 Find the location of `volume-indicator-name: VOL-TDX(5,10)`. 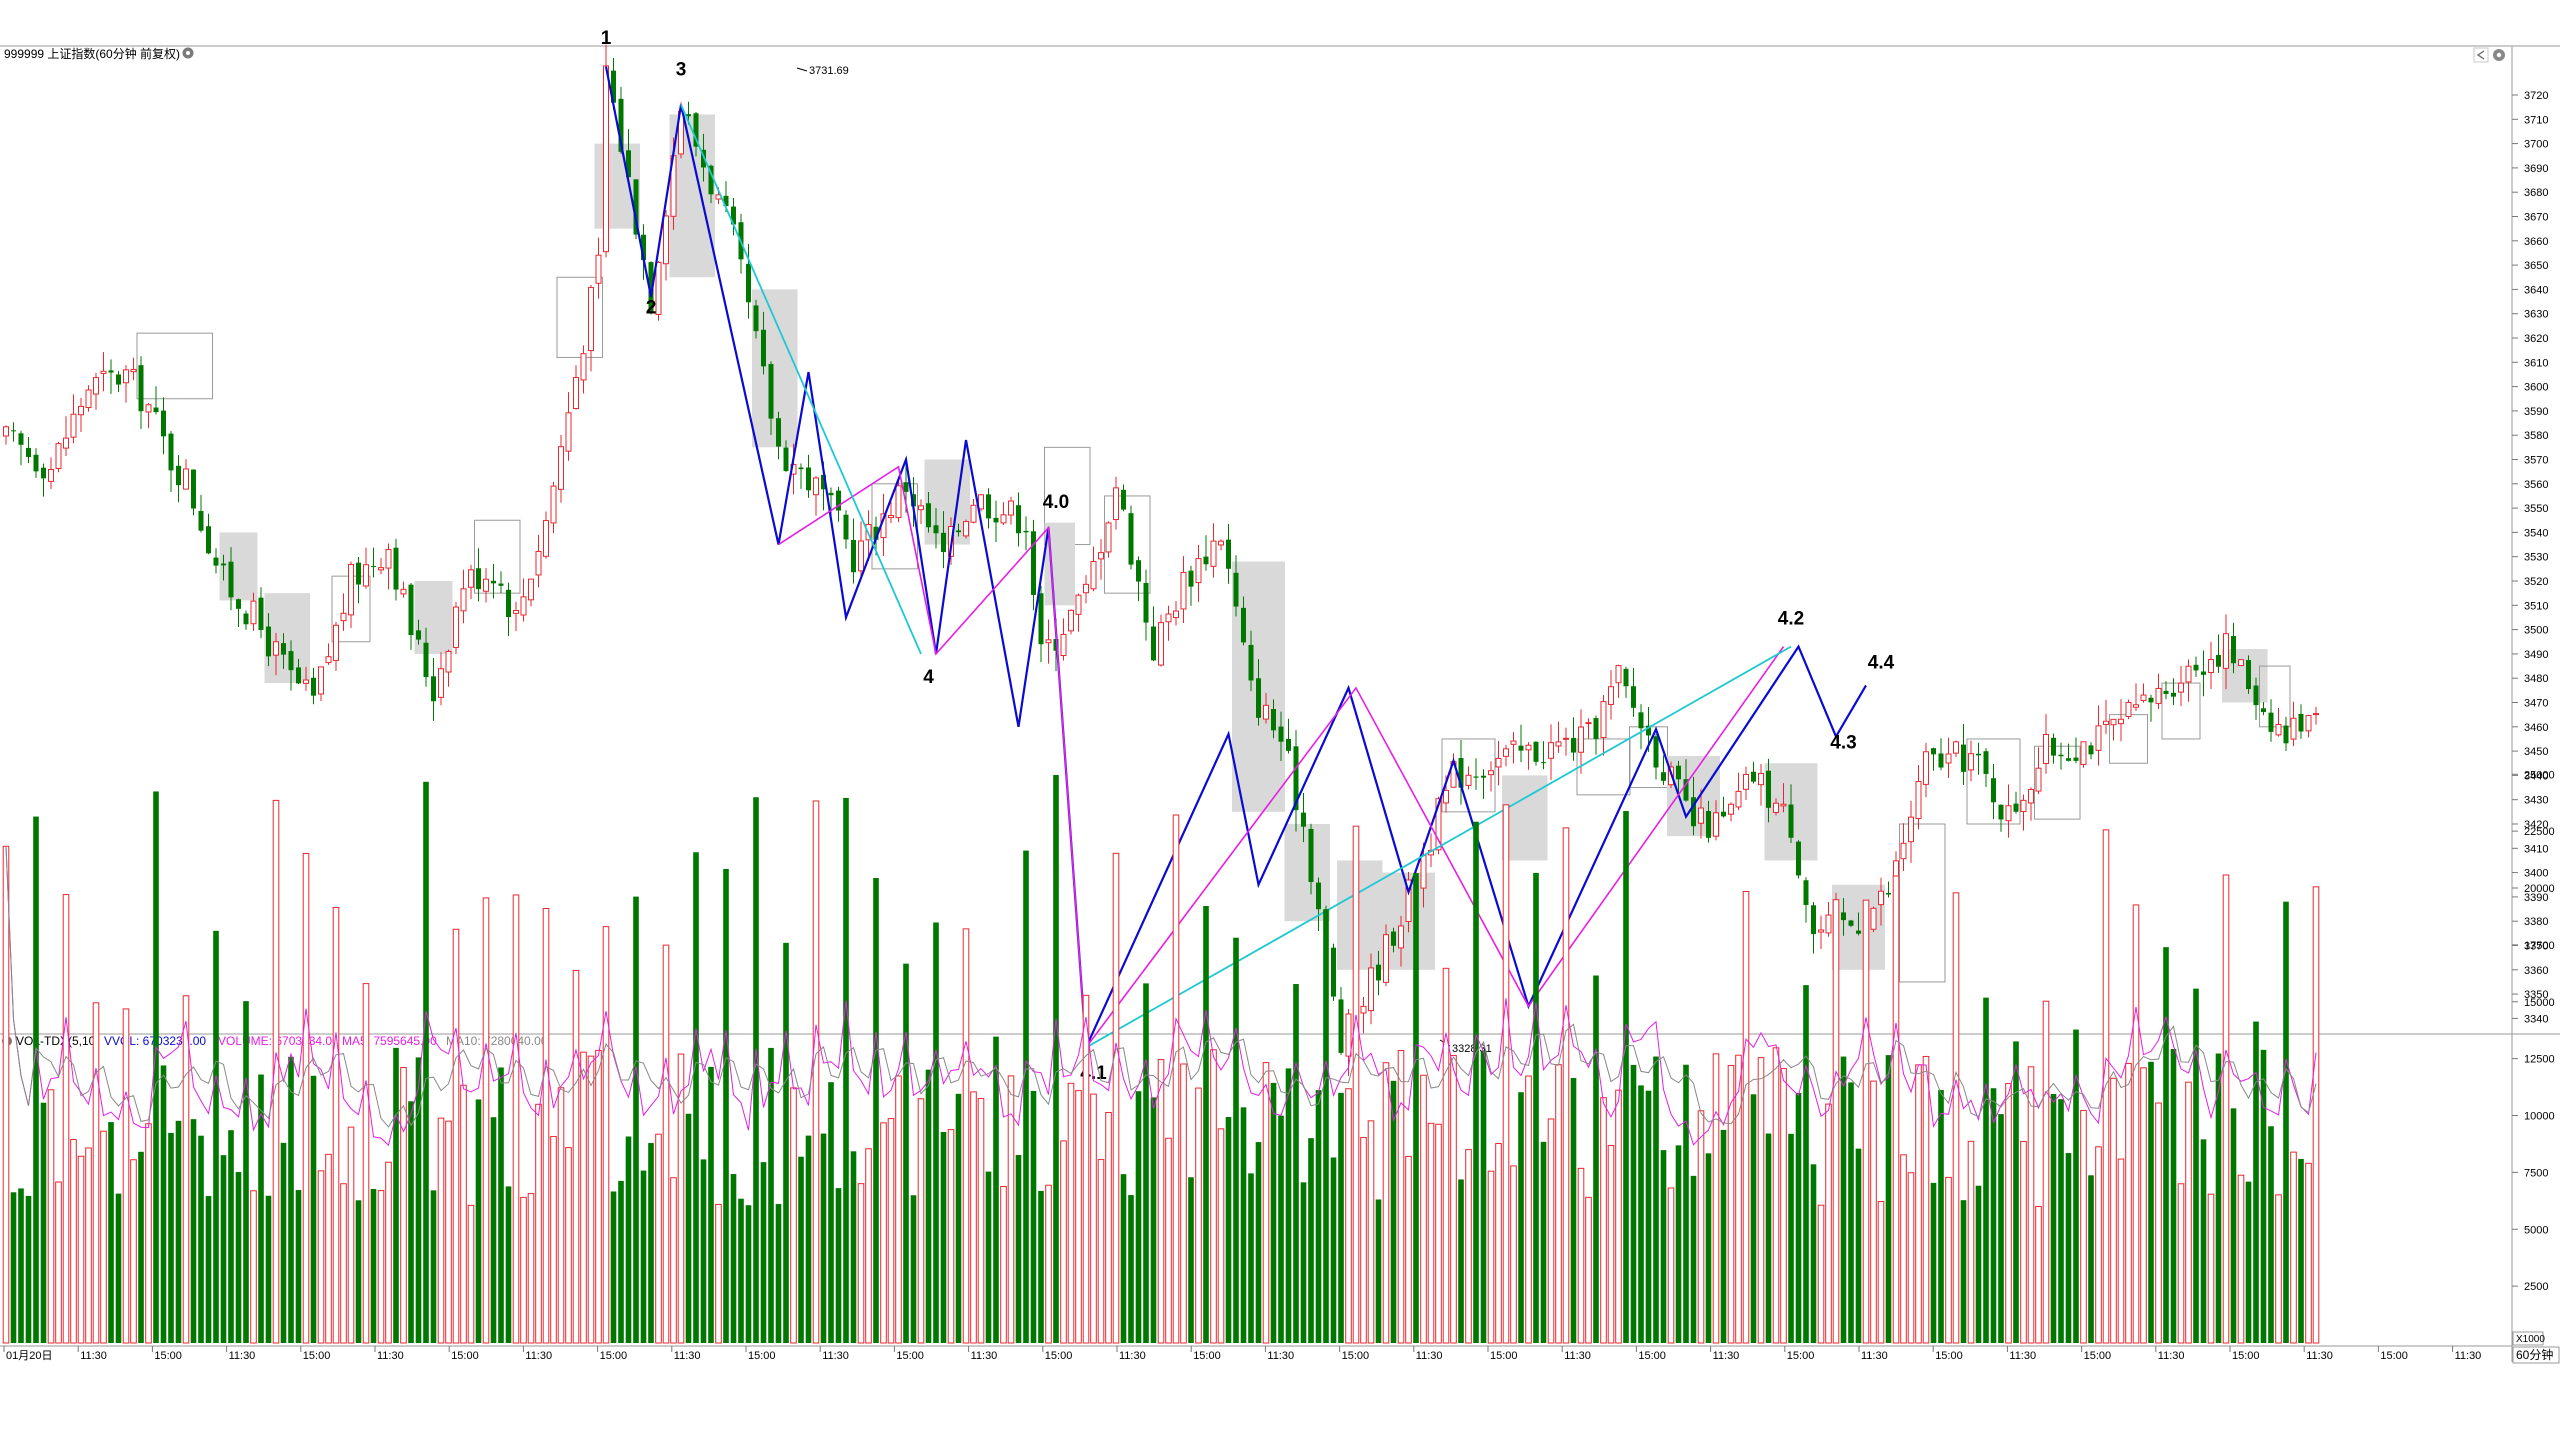

volume-indicator-name: VOL-TDX(5,10) is located at coordinates (57, 1041).